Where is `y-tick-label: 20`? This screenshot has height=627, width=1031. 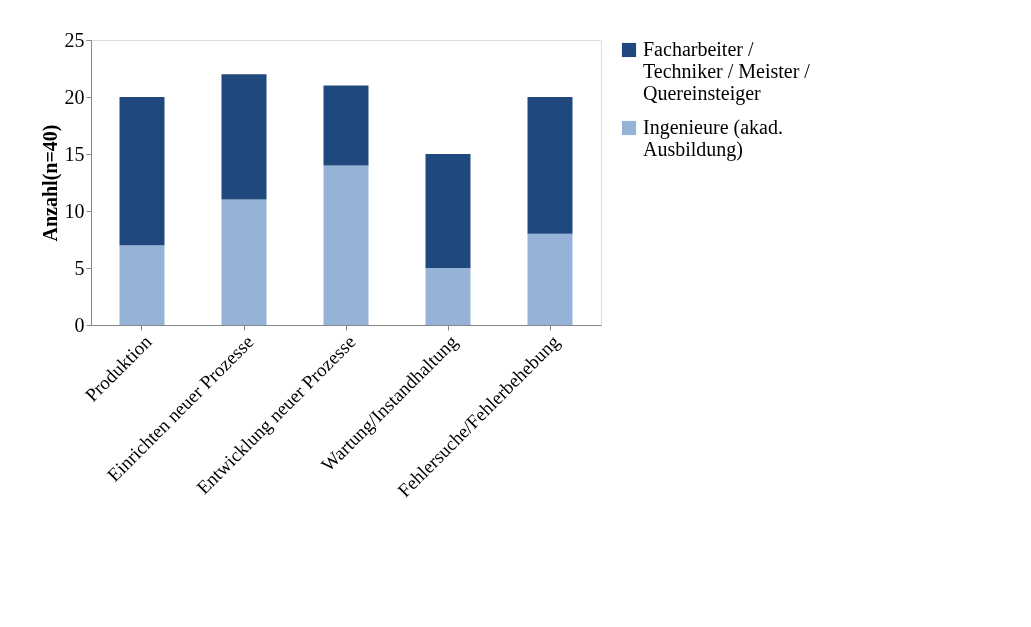
y-tick-label: 20 is located at coordinates (74, 96).